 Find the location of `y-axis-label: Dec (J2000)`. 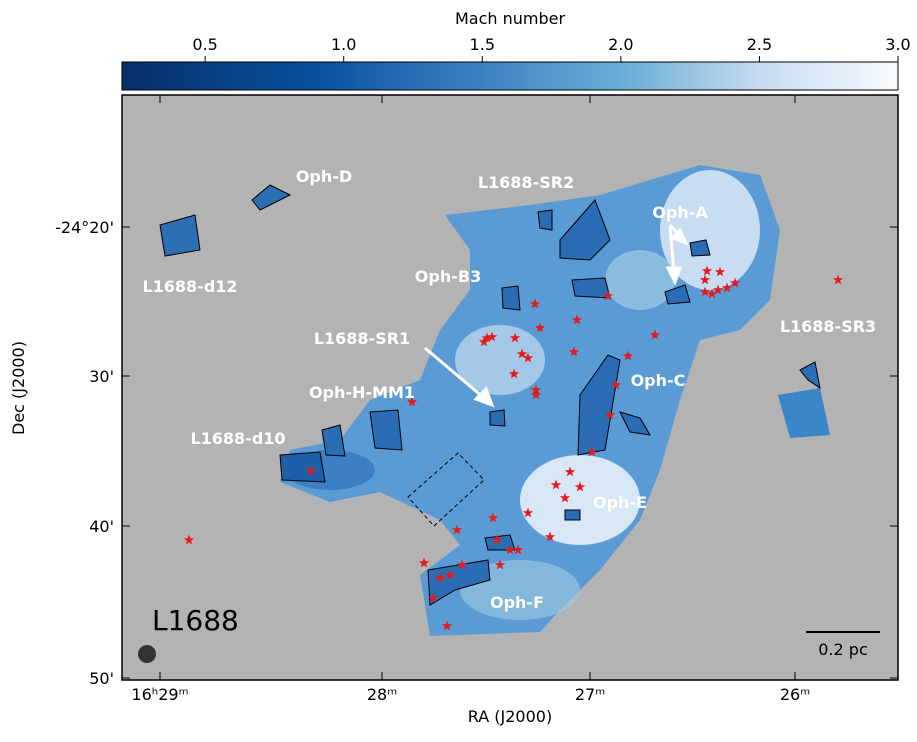

y-axis-label: Dec (J2000) is located at coordinates (18, 388).